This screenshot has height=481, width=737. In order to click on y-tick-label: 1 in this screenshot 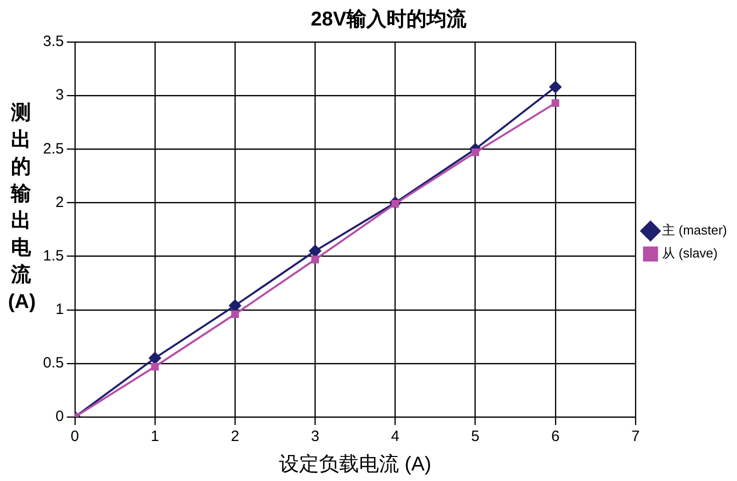, I will do `click(60, 309)`.